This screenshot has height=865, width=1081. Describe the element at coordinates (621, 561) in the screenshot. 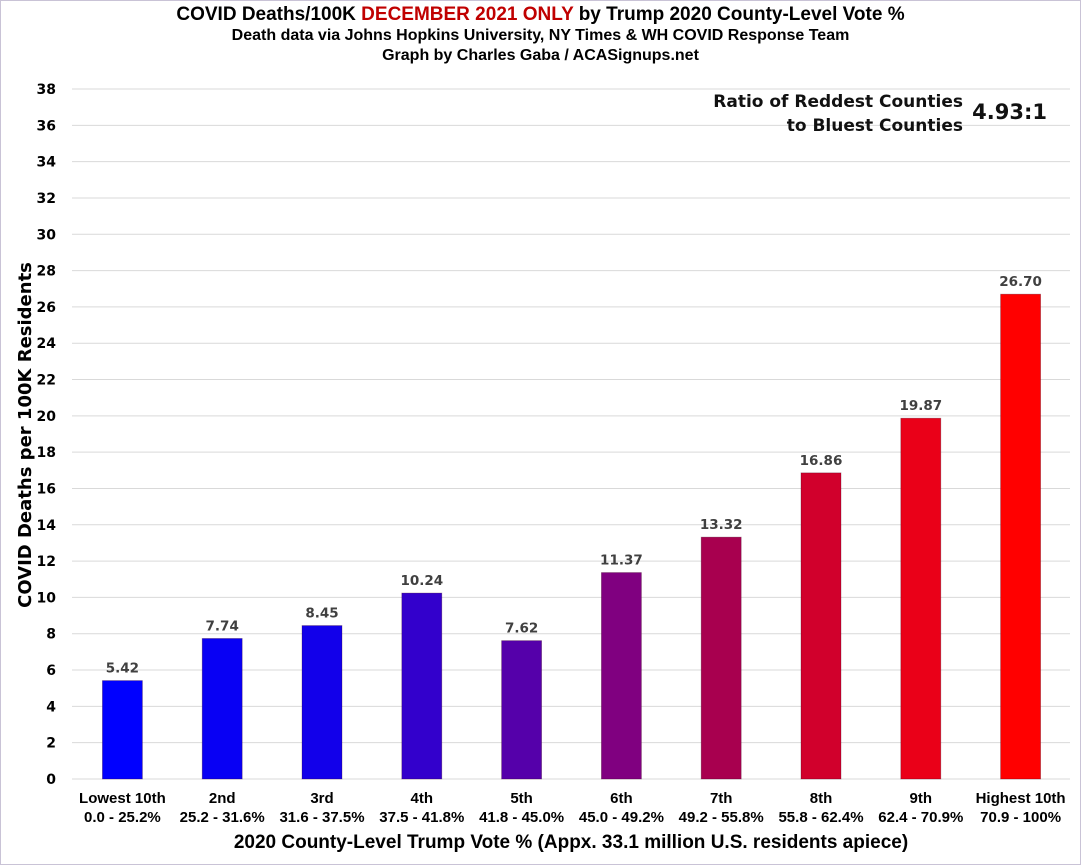

I see `data-label: 11.37` at that location.